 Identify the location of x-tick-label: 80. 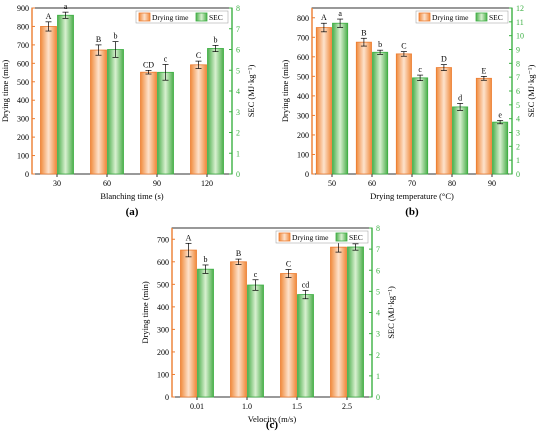
(452, 183).